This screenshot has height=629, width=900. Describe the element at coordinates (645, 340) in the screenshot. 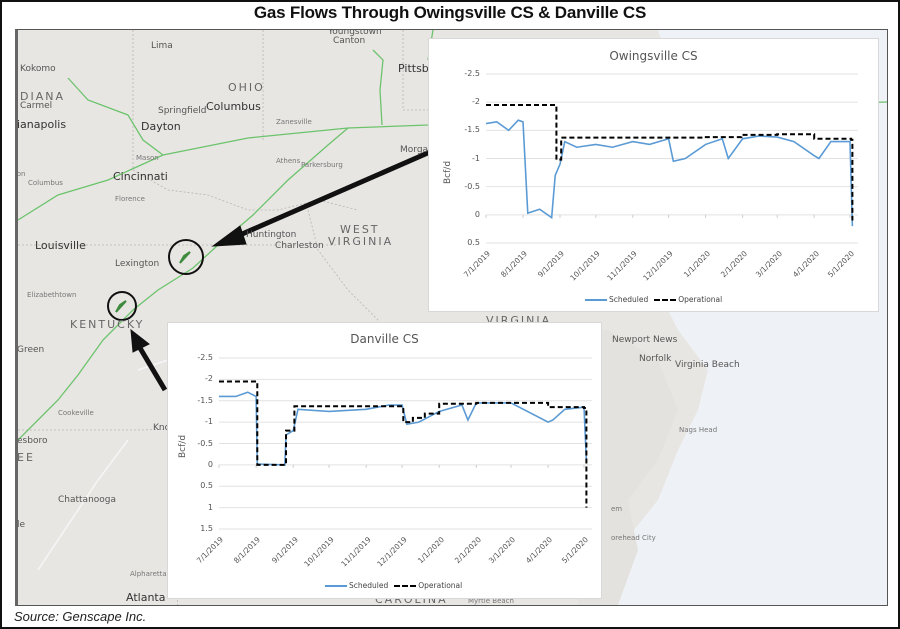

I see `city-newport-news: Newport News` at that location.